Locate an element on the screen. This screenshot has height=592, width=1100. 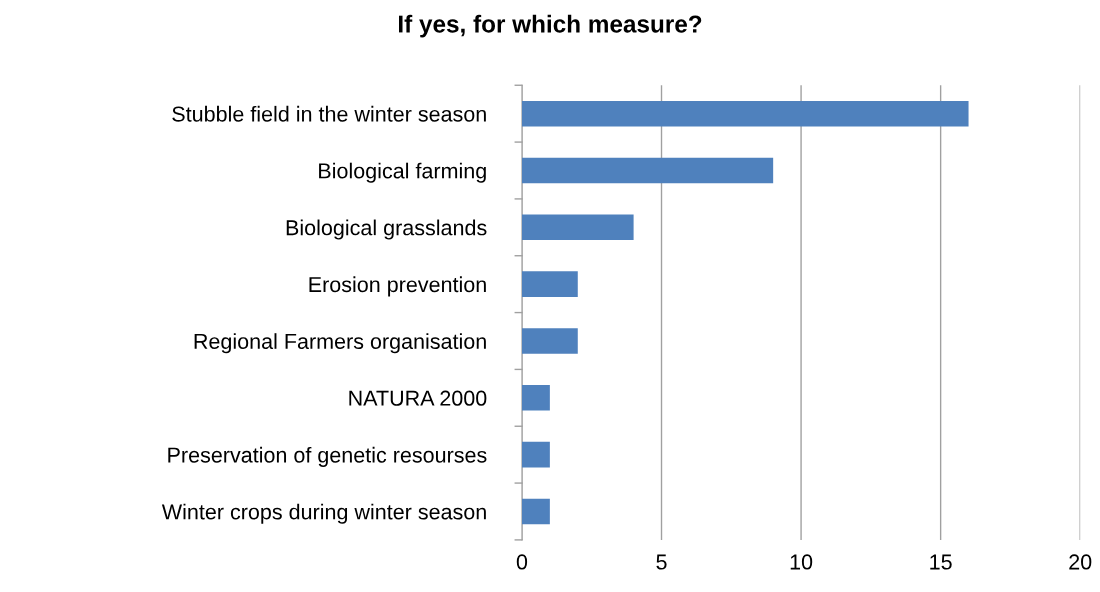
x-tick-label: 15 is located at coordinates (941, 562).